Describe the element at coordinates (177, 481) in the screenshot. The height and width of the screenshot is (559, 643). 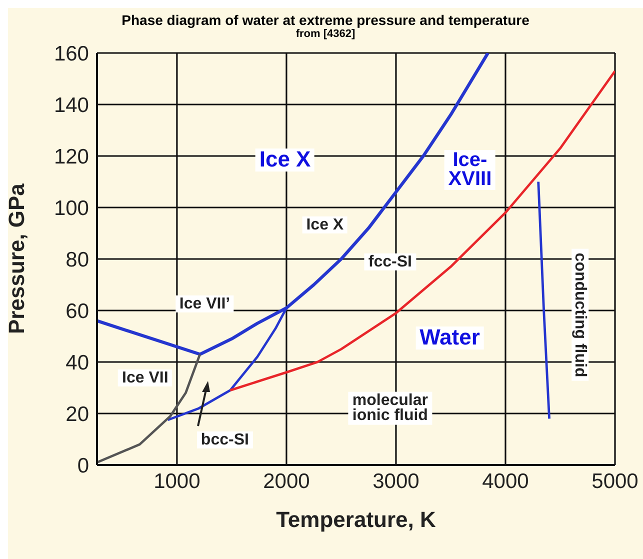
I see `x-tick-label: 1000` at that location.